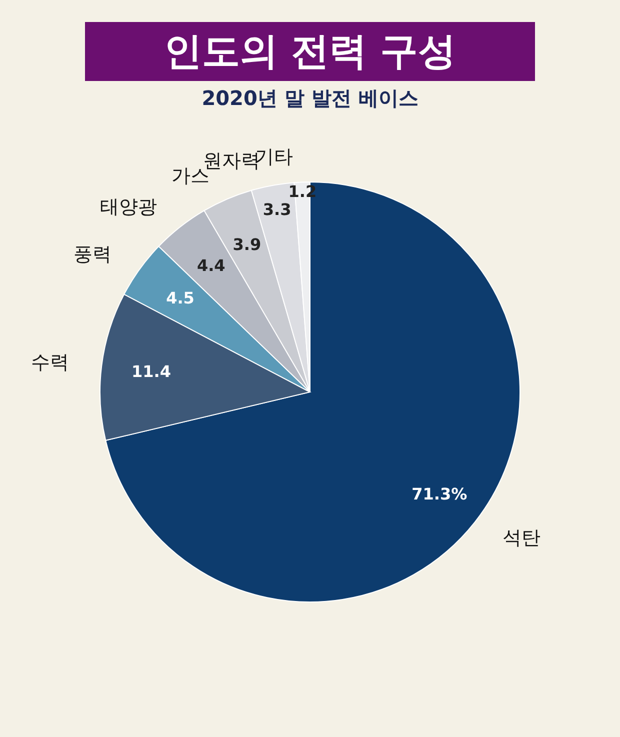 The width and height of the screenshot is (620, 737). I want to click on data-label: 11.4, so click(152, 371).